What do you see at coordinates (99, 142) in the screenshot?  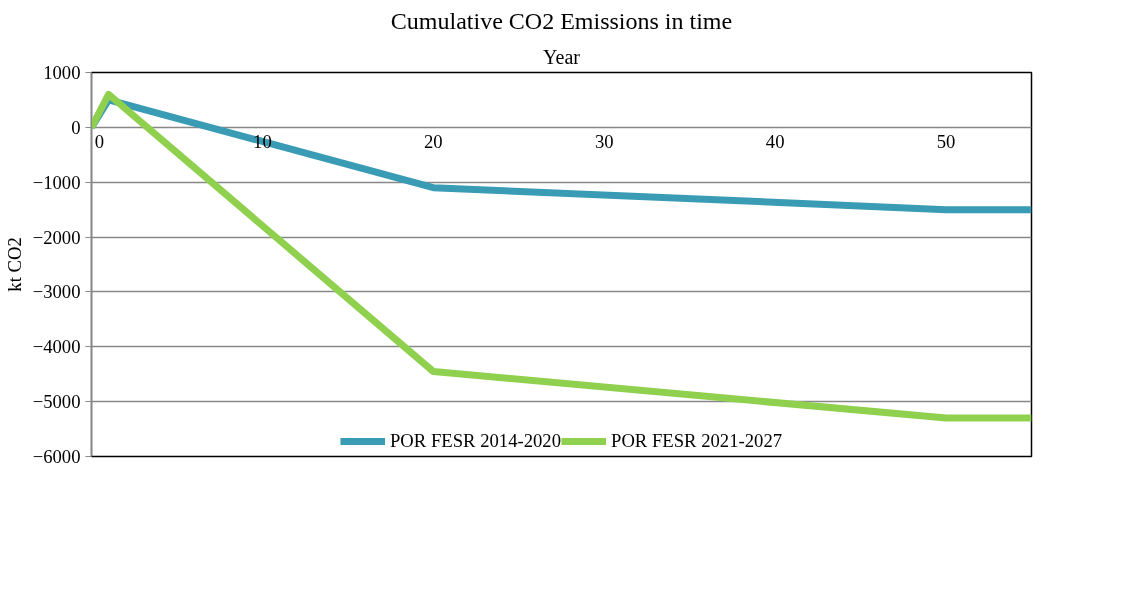 I see `x-tick-label: 0` at bounding box center [99, 142].